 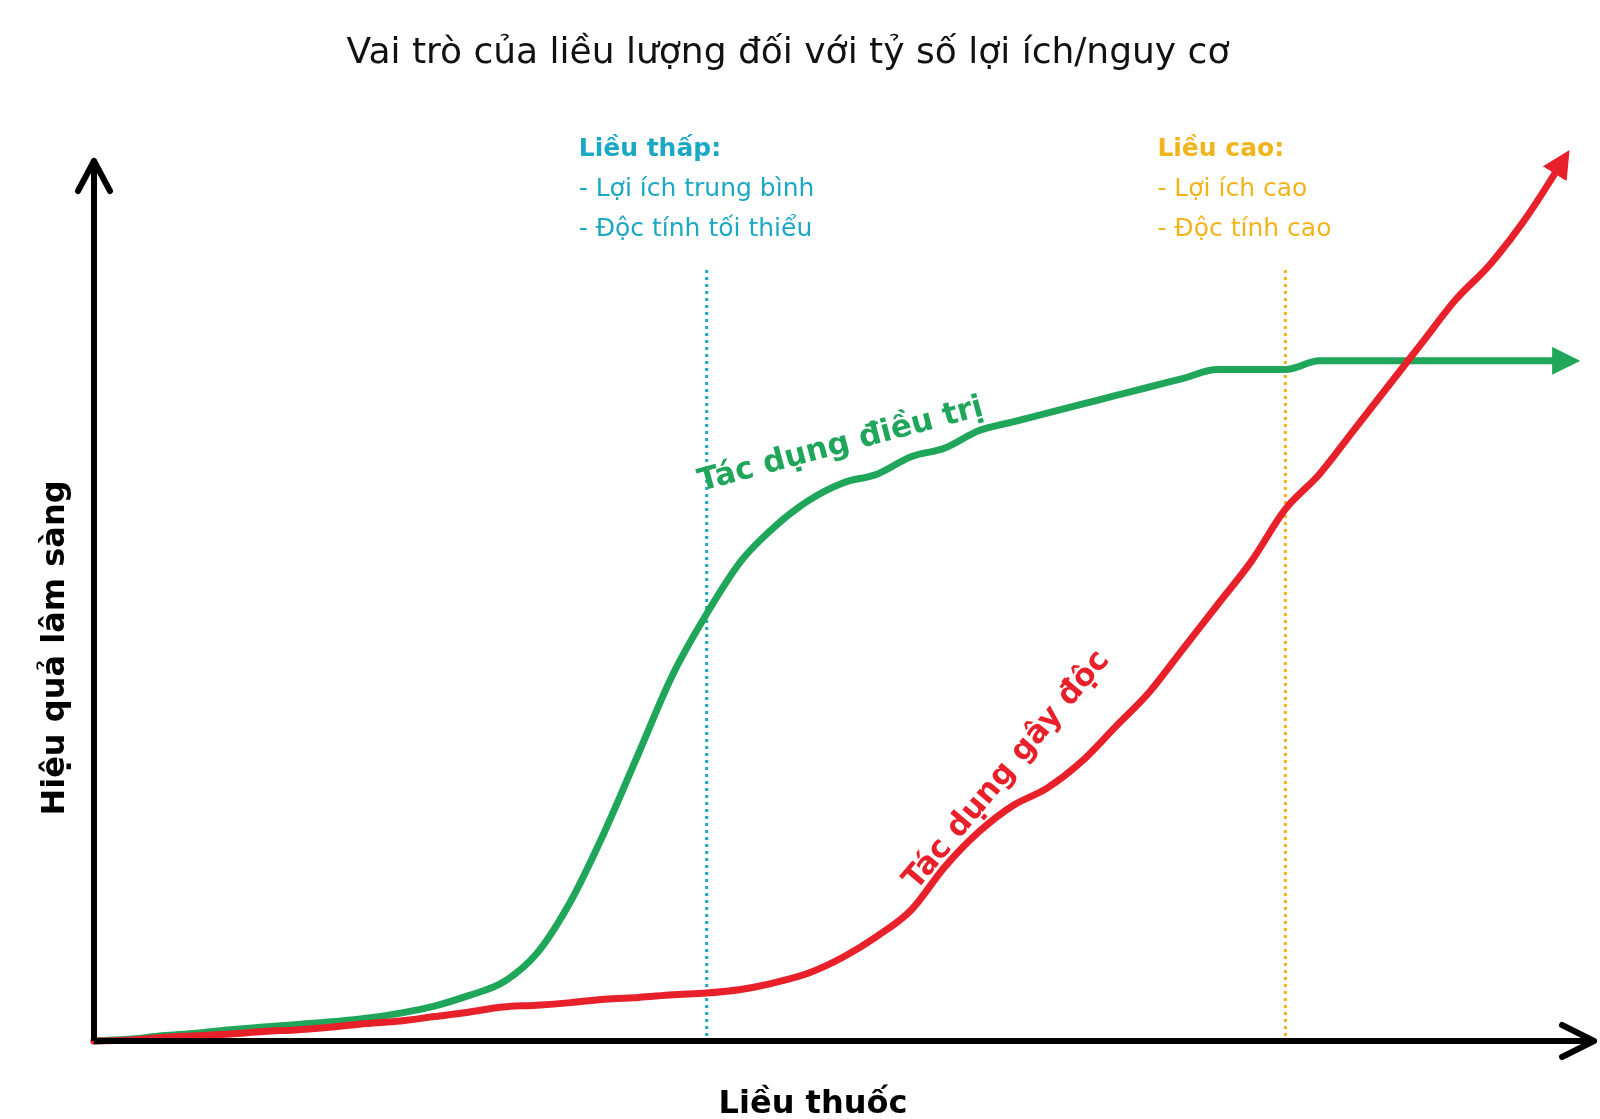 I want to click on y-axis-title: Hiệu quả lâm sàng, so click(x=53, y=648).